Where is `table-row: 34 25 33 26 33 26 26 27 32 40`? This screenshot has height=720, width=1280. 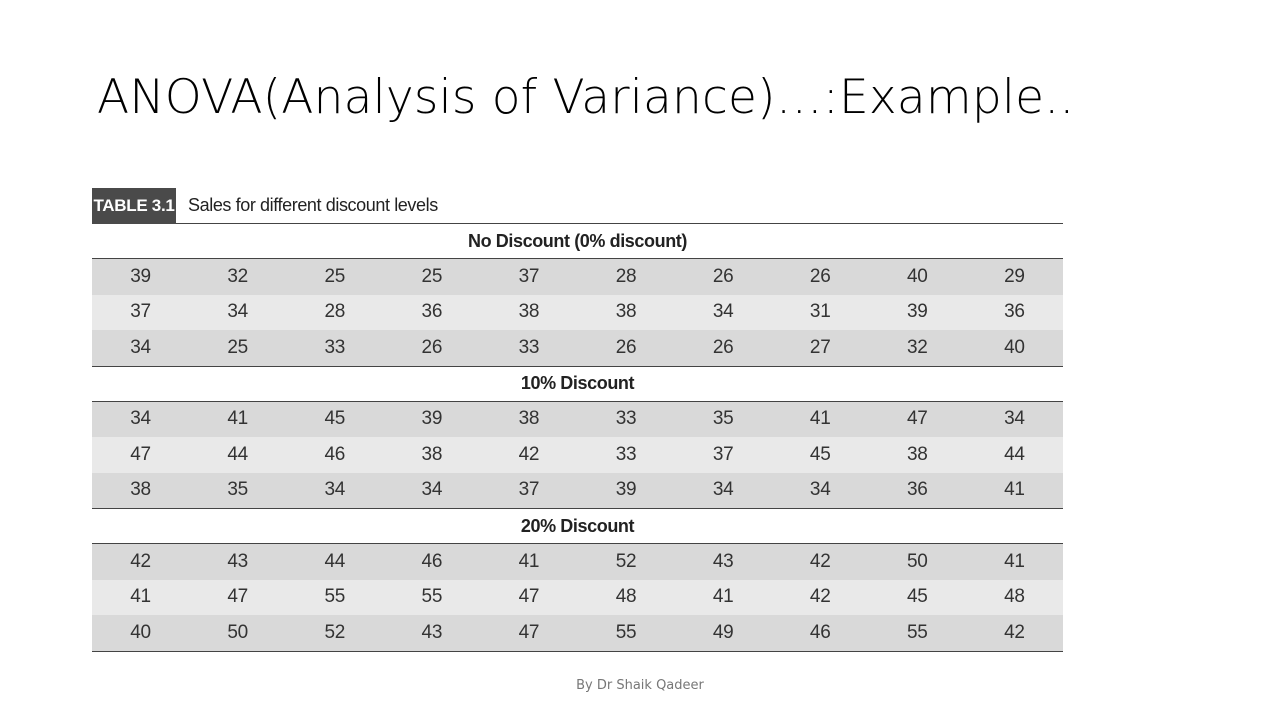
table-row: 34 25 33 26 33 26 26 27 32 40 is located at coordinates (577, 348).